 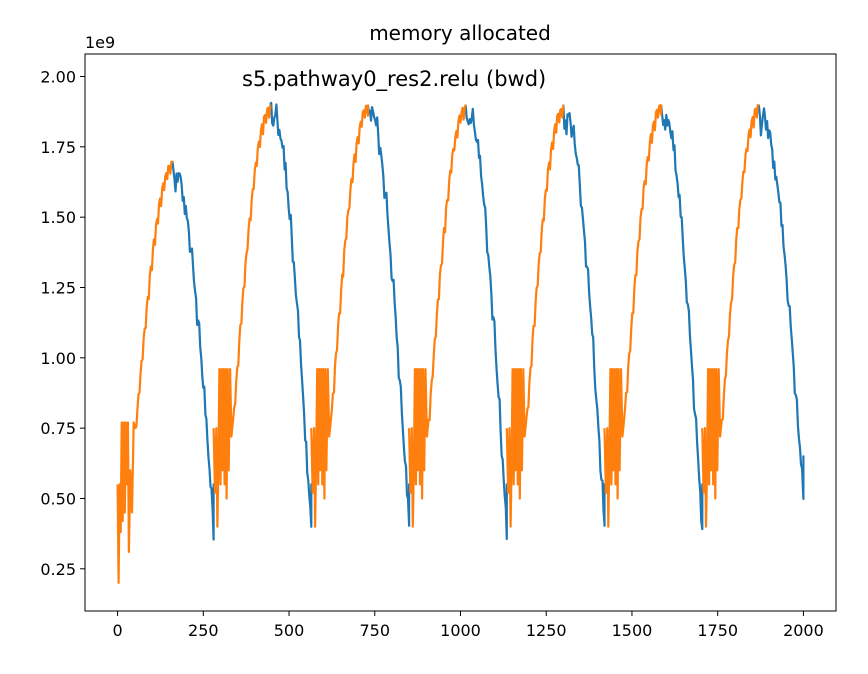 What do you see at coordinates (203, 630) in the screenshot?
I see `x-tick-label: 250` at bounding box center [203, 630].